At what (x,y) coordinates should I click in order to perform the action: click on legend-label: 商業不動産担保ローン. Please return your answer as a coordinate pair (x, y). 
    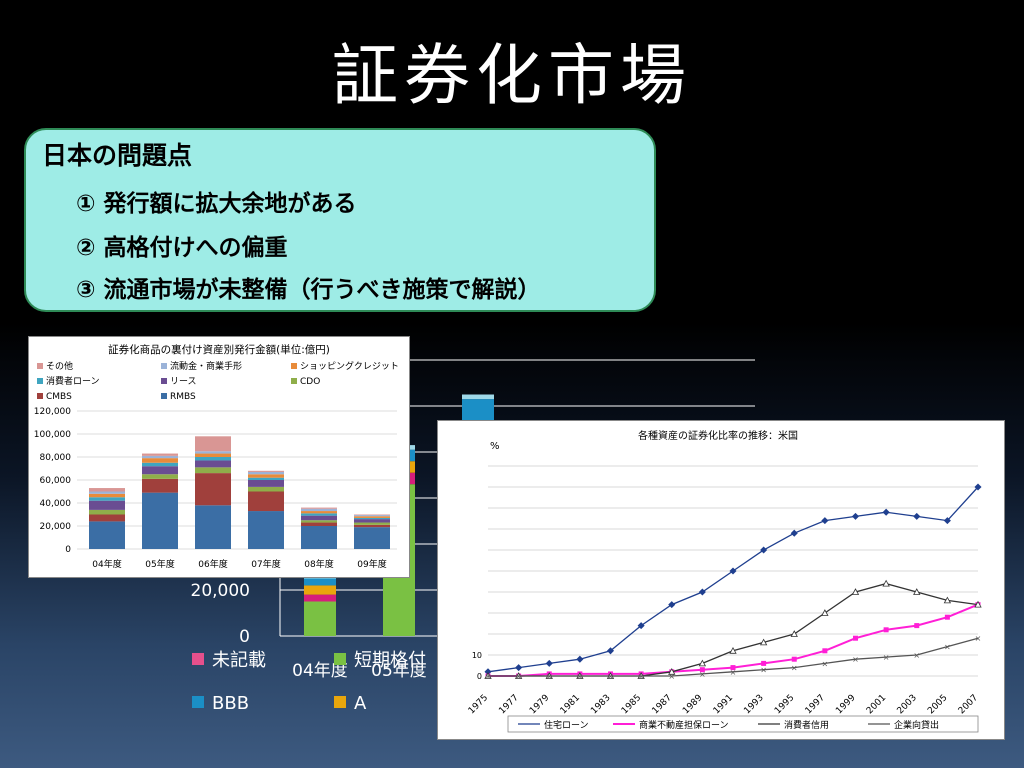
    Looking at the image, I should click on (684, 725).